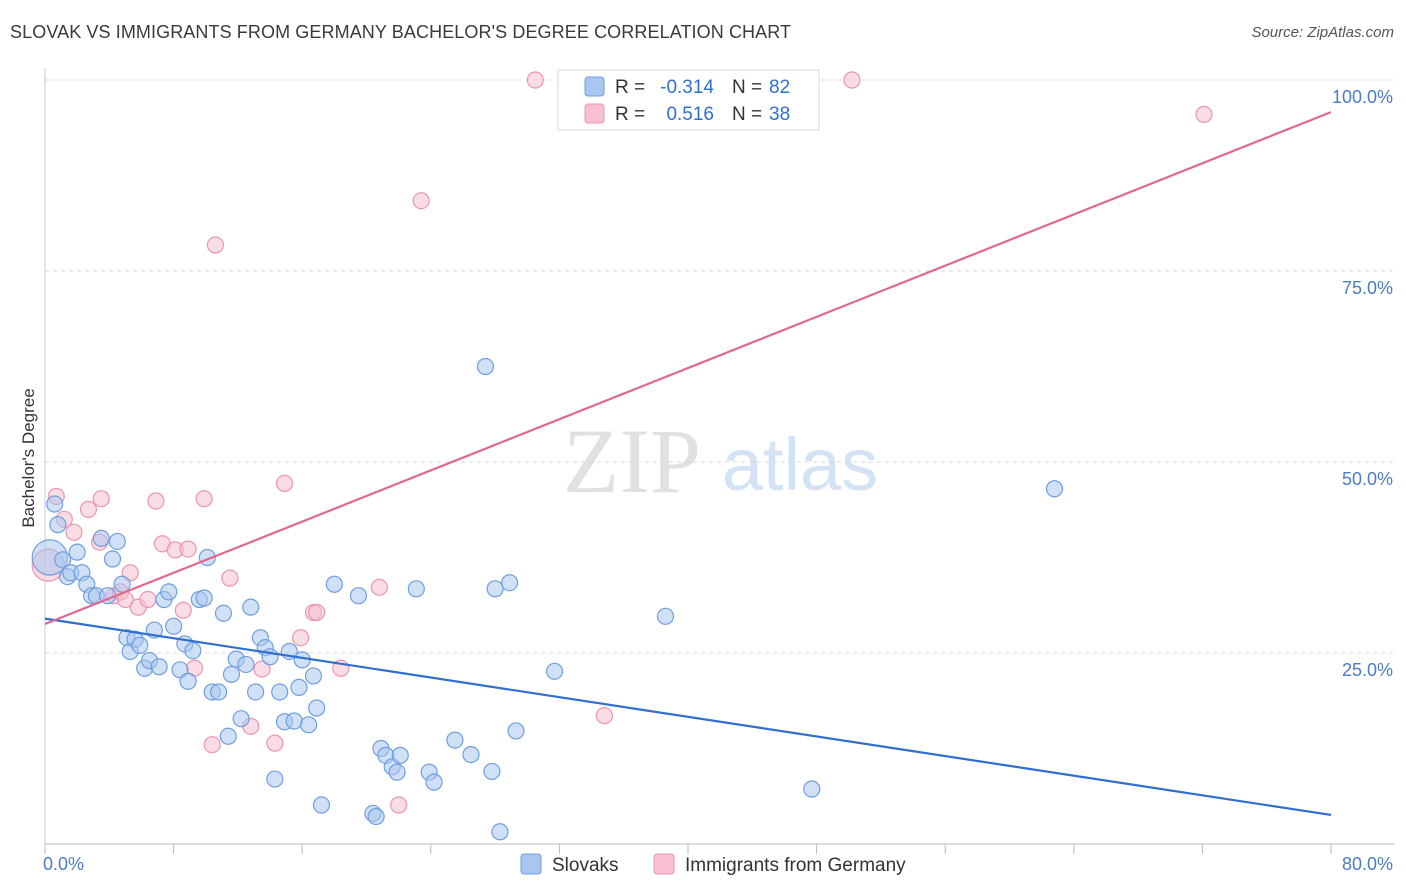  Describe the element at coordinates (747, 87) in the screenshot. I see `legend-n-label-1: N =` at that location.